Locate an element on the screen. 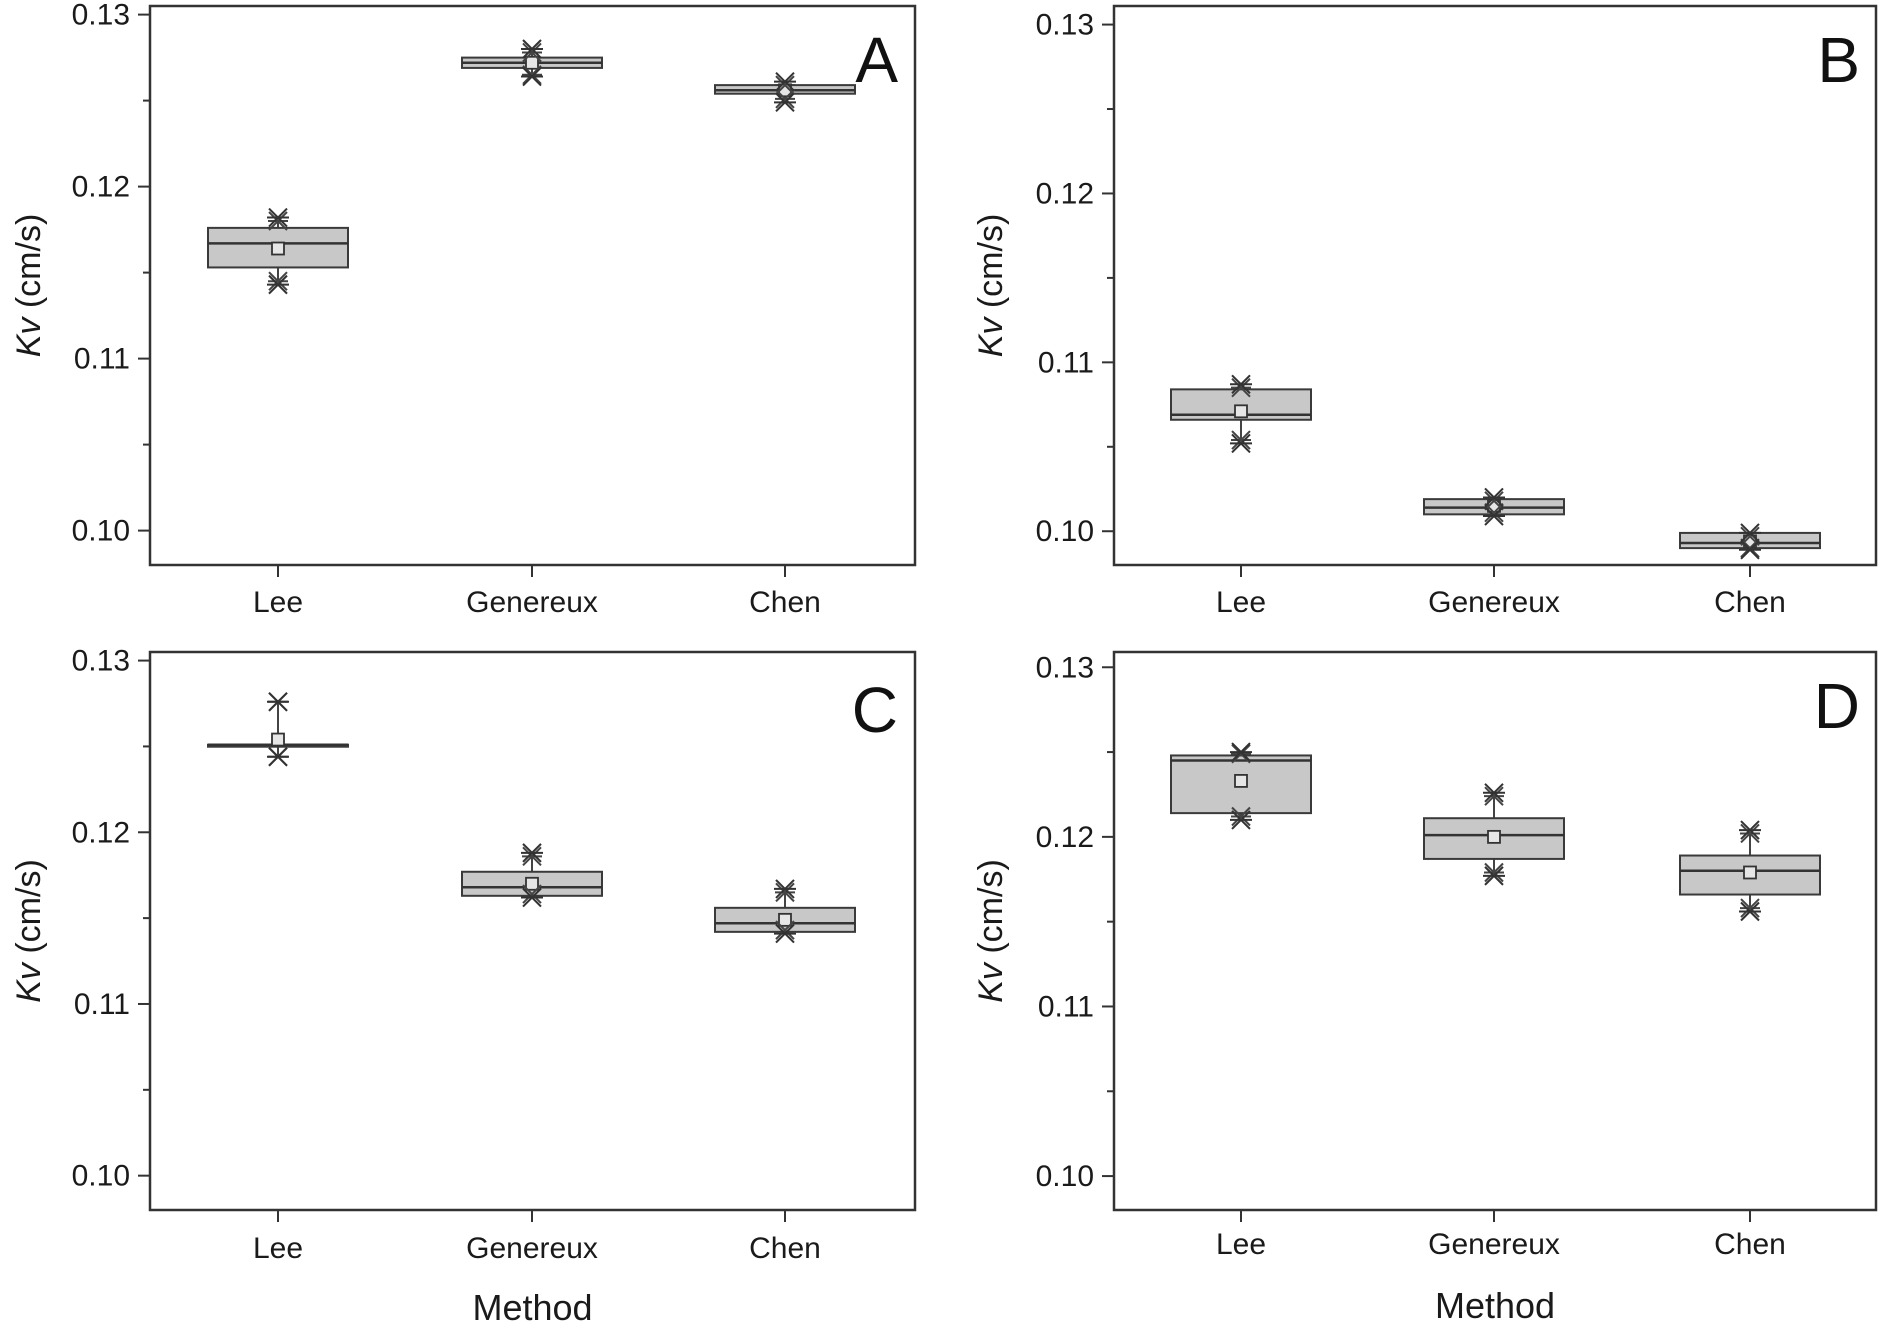 This screenshot has width=1882, height=1329. panel-letter: B is located at coordinates (1838, 60).